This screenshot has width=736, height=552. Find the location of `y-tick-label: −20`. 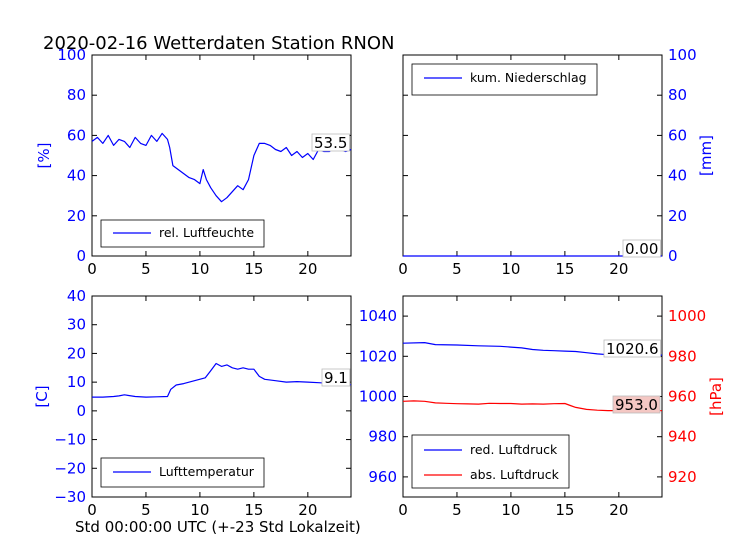

y-tick-label: −20 is located at coordinates (70, 468).